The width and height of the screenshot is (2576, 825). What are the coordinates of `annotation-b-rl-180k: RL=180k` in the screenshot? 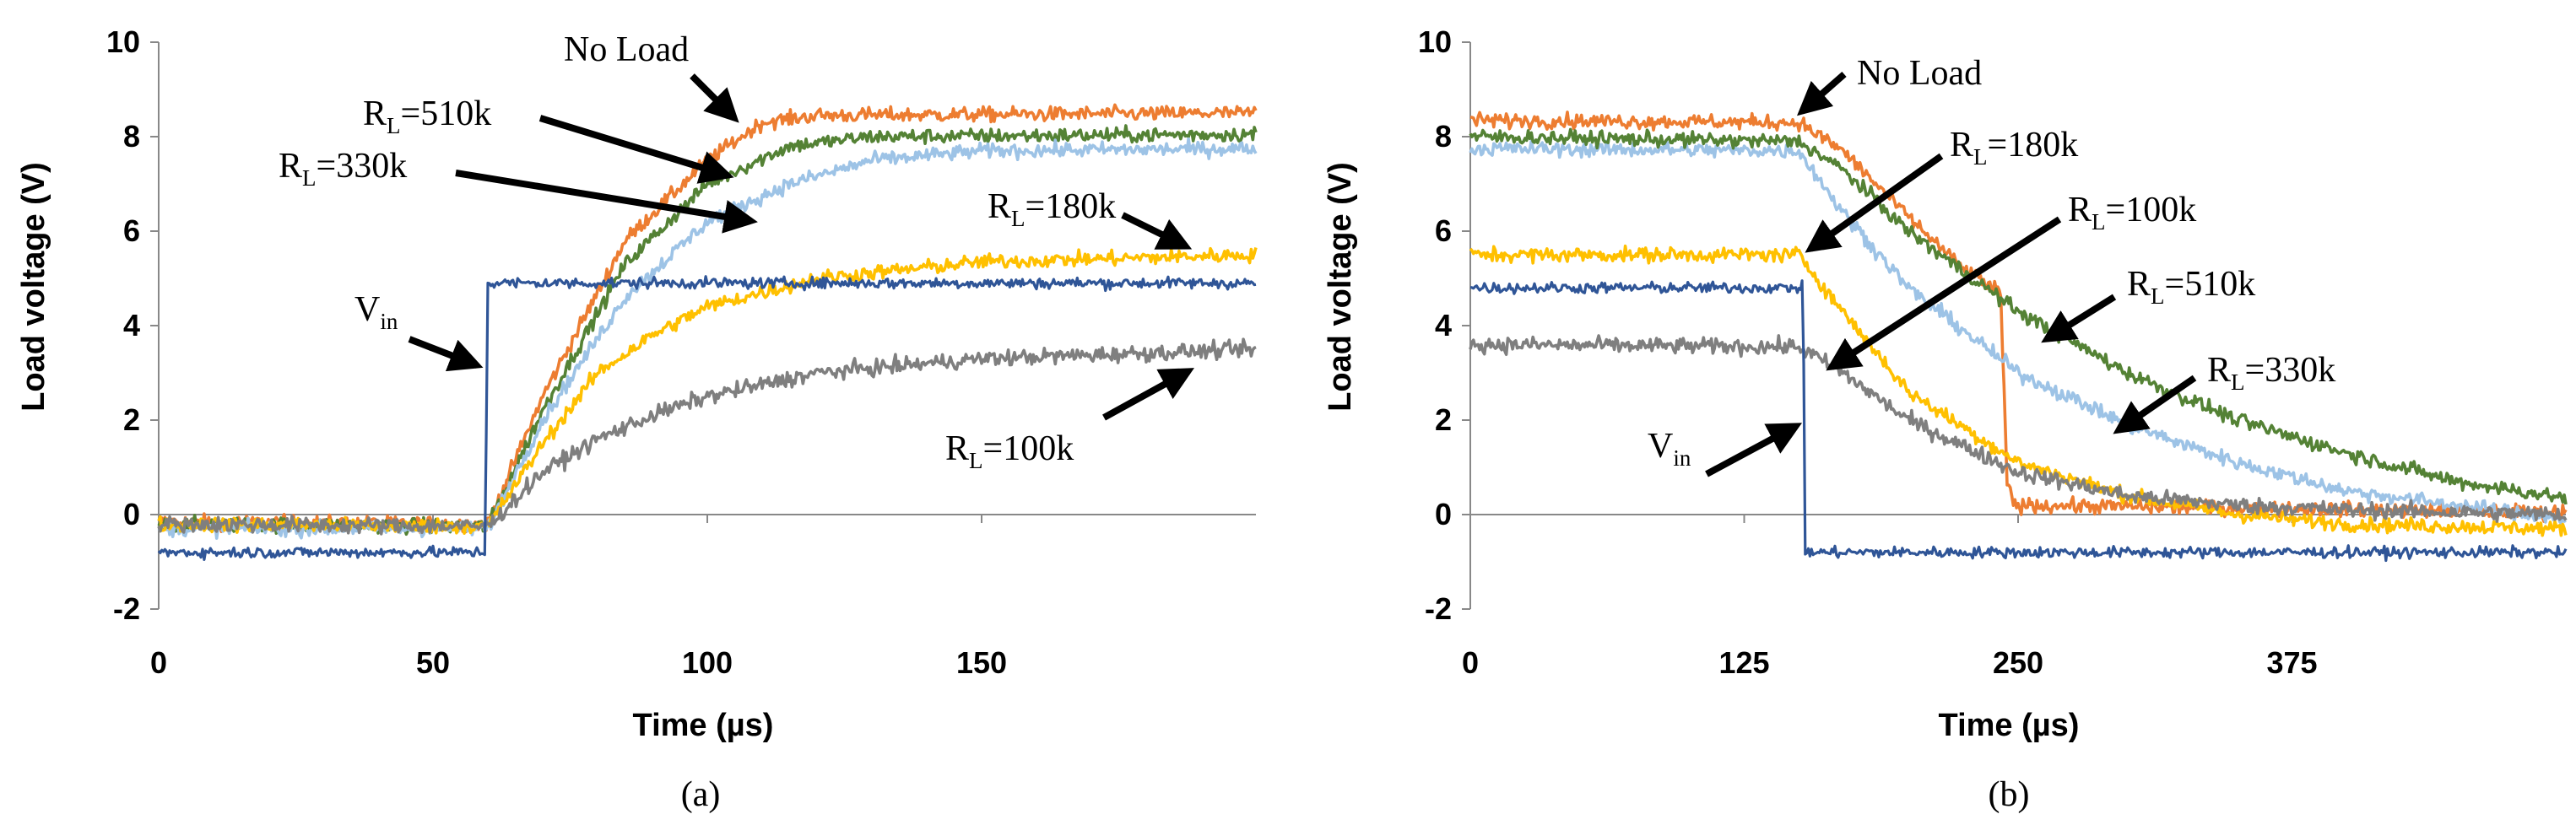 It's located at (2014, 148).